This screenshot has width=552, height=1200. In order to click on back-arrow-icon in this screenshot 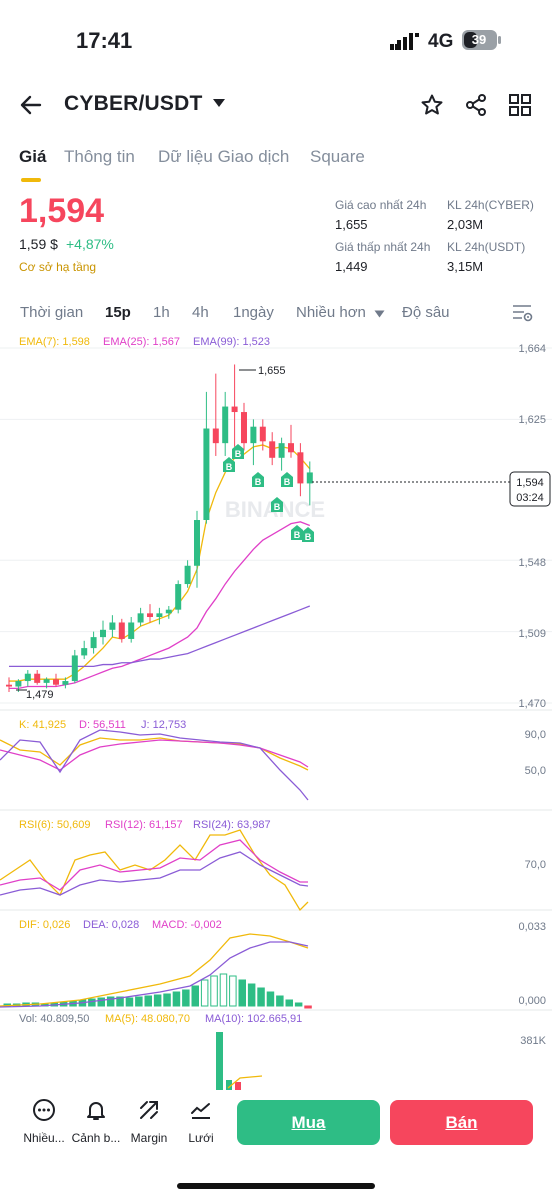, I will do `click(31, 105)`.